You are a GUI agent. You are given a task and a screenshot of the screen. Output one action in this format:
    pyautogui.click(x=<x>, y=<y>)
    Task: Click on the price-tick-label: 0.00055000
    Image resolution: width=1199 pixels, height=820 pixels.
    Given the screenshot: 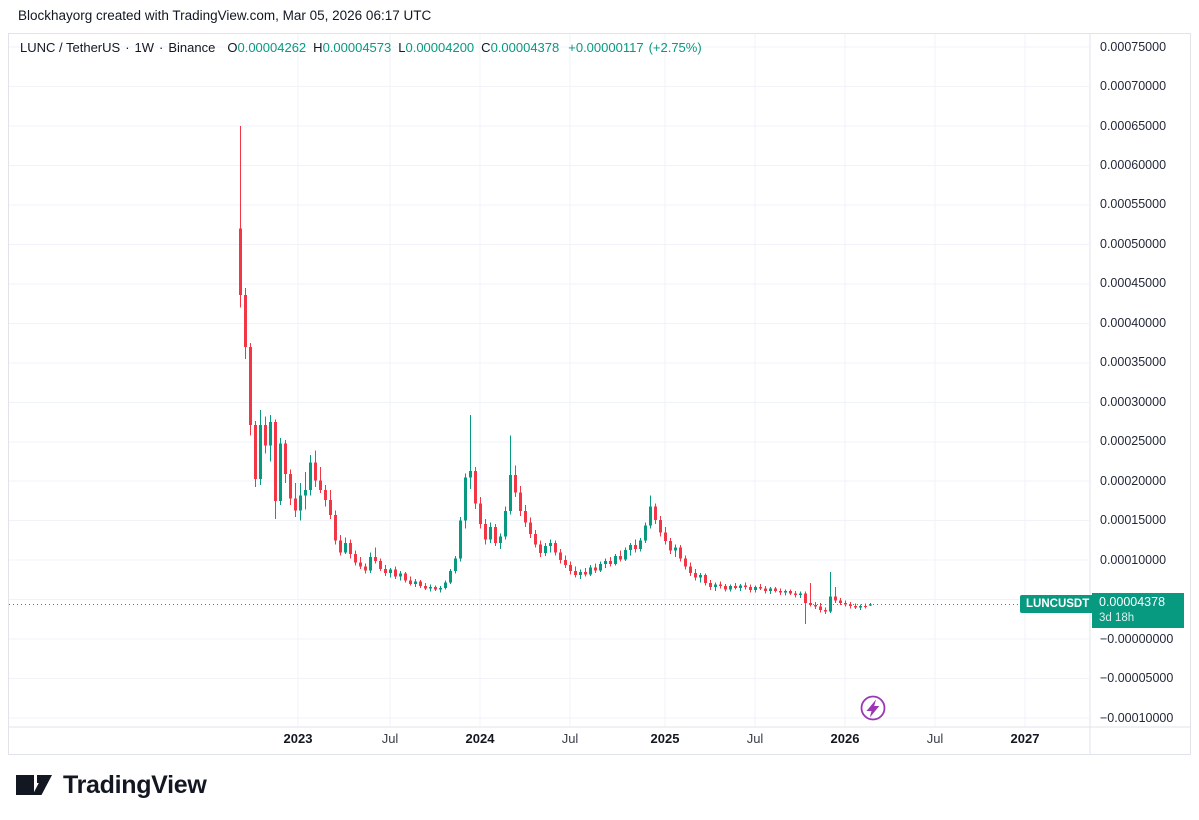 What is the action you would take?
    pyautogui.click(x=1133, y=204)
    